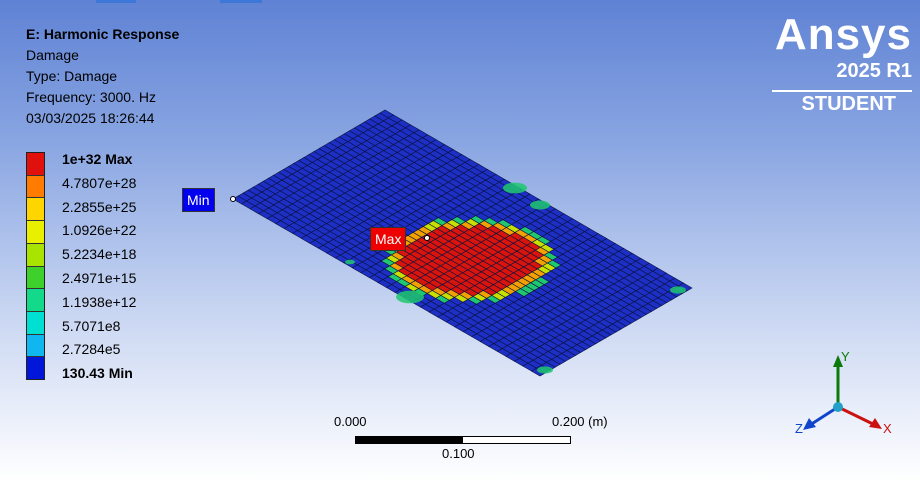 The image size is (920, 482). I want to click on result-type: Type: Damage, so click(72, 76).